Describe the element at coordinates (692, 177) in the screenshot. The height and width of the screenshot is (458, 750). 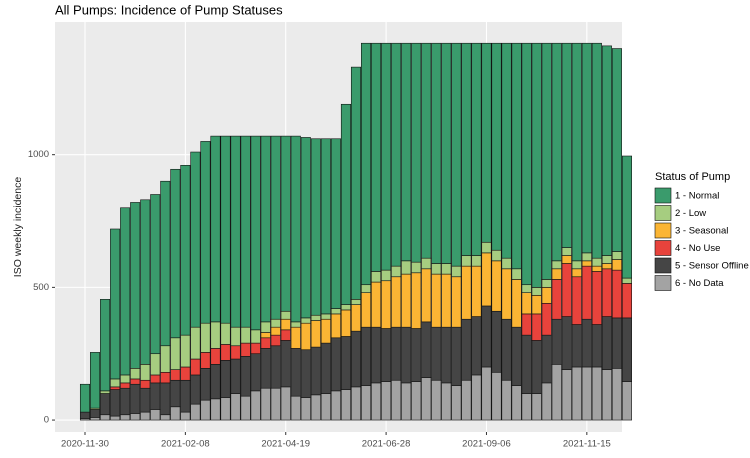
I see `legend-title: Status of Pump` at that location.